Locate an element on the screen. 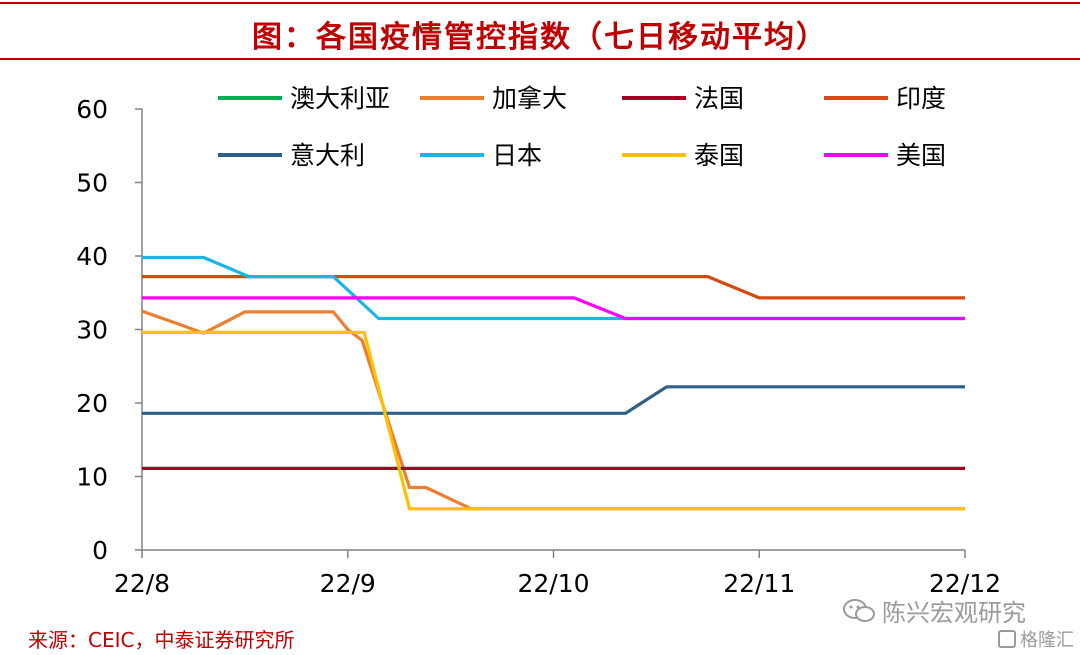  corner-logo-icon is located at coordinates (1007, 639).